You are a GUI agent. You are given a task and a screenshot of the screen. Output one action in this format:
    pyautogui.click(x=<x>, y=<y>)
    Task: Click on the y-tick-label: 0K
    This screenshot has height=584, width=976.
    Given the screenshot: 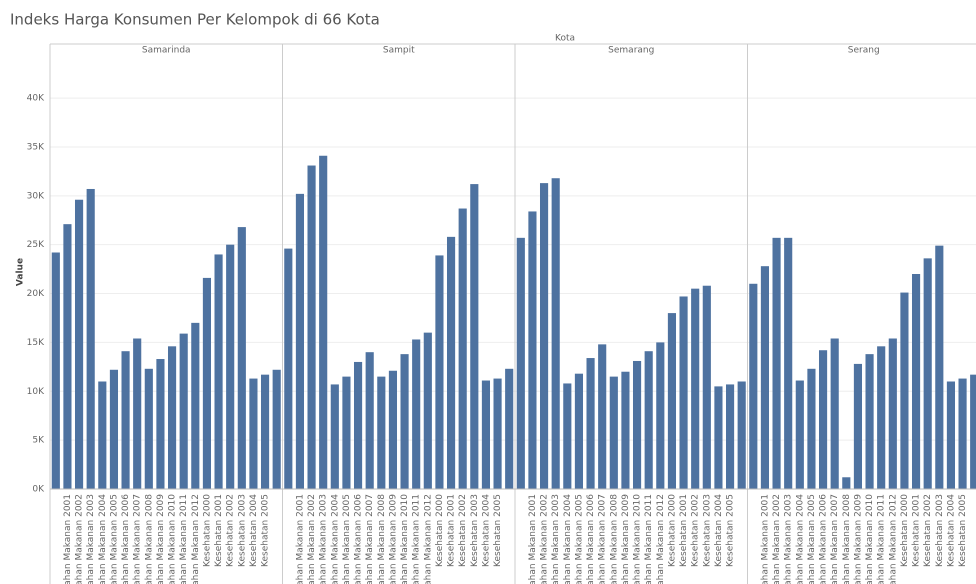 What is the action you would take?
    pyautogui.click(x=38, y=490)
    